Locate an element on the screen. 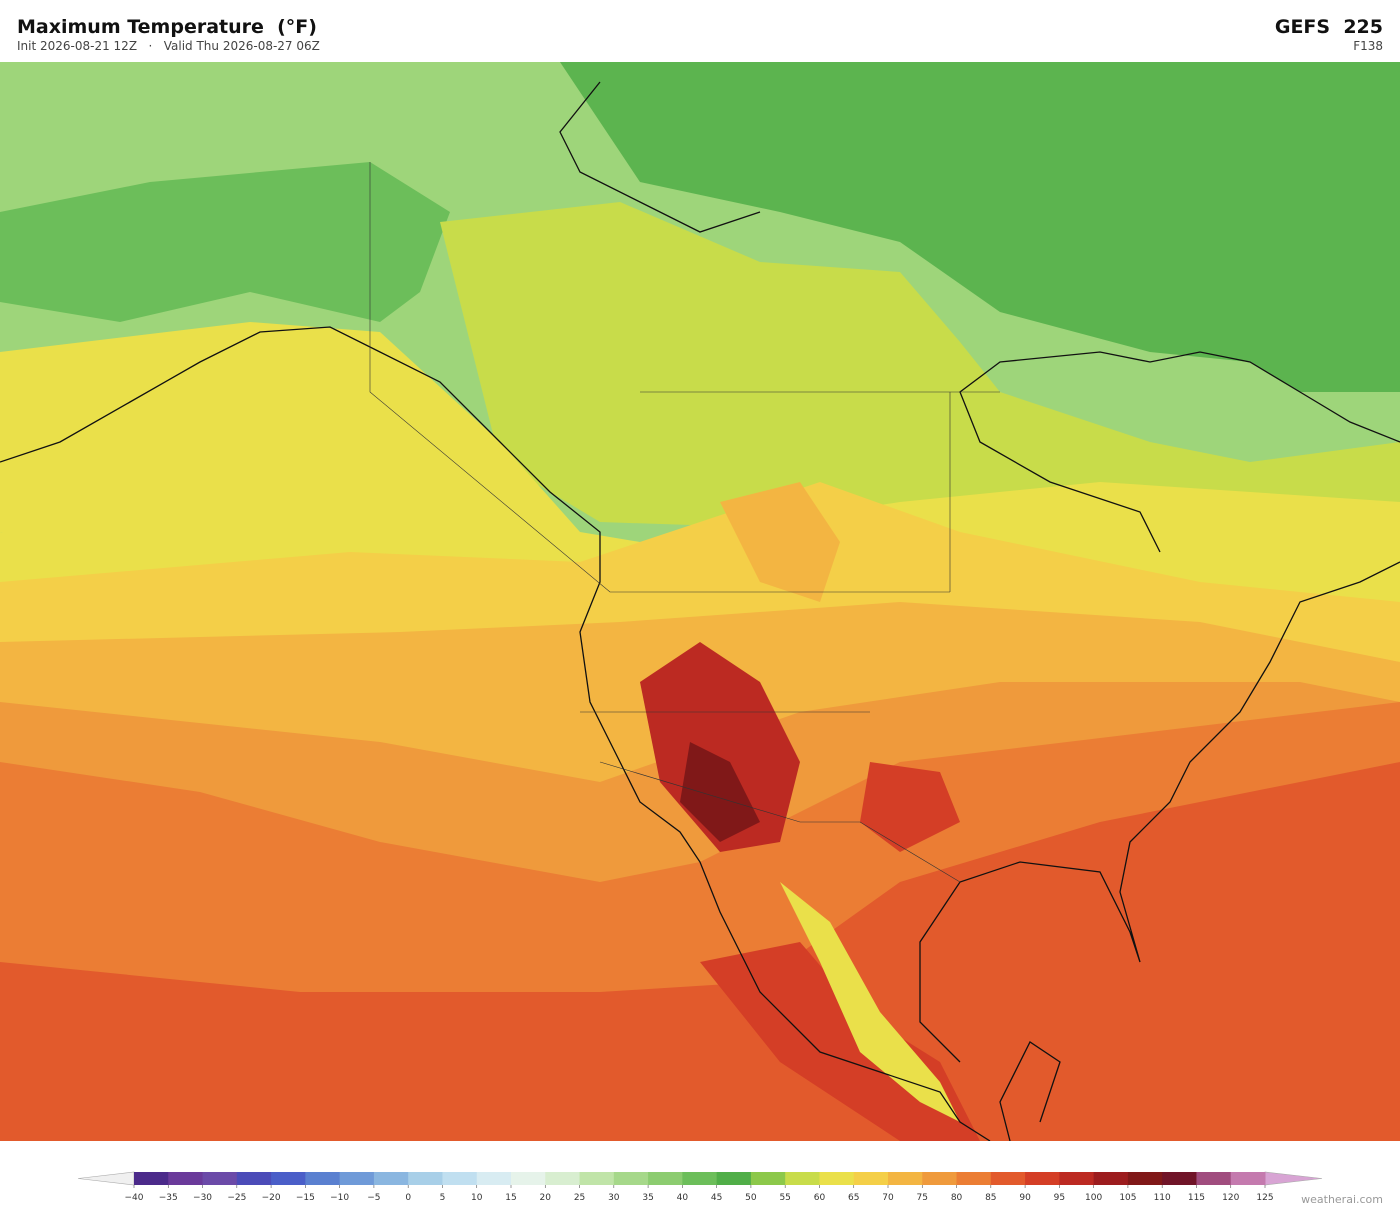 Image resolution: width=1400 pixels, height=1215 pixels. colorbar-tick-label: −35 is located at coordinates (168, 1198).